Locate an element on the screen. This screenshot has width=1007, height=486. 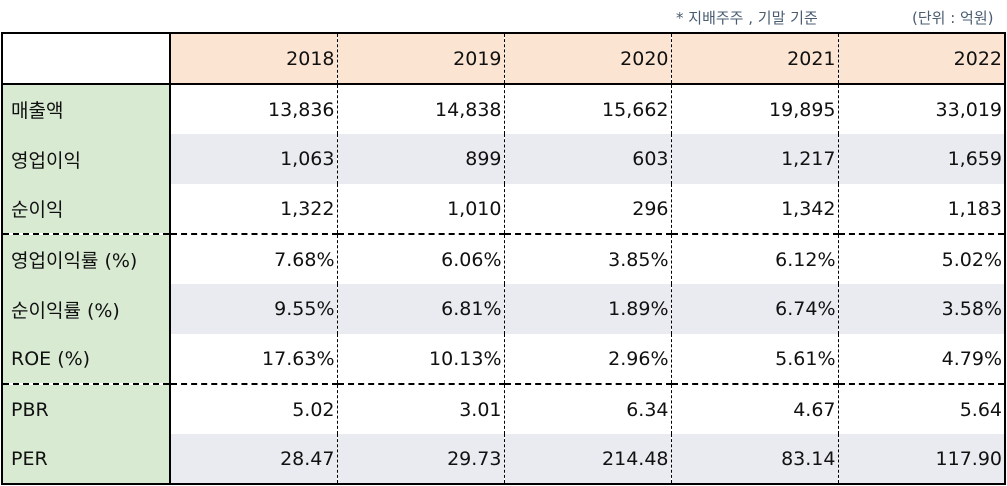
header-row: 2018 2019 2020 2021 2022 is located at coordinates (503, 58).